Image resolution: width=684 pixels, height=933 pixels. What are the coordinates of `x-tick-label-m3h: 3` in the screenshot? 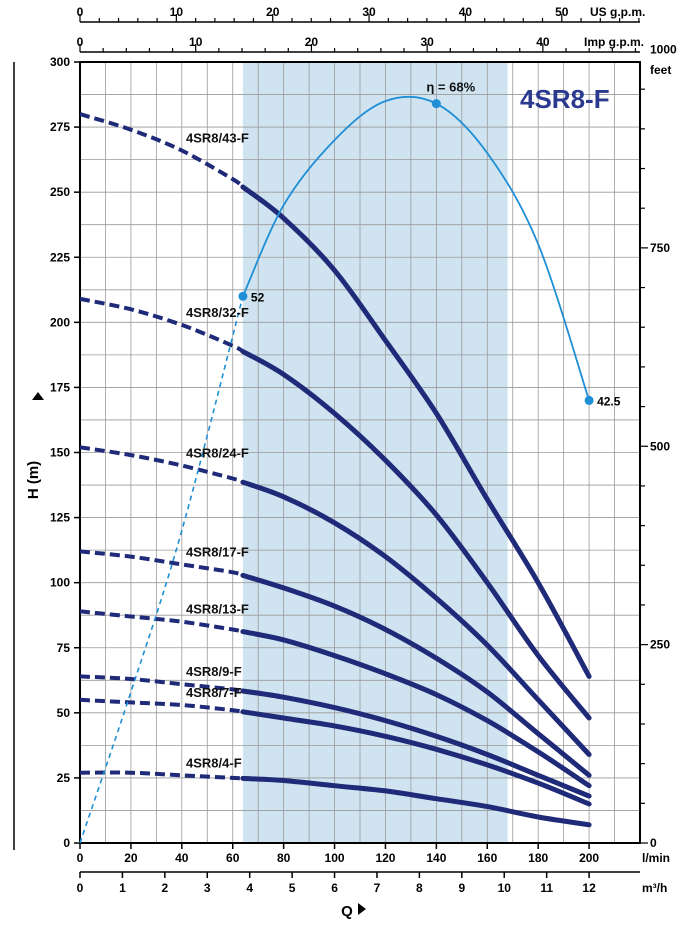 It's located at (207, 888).